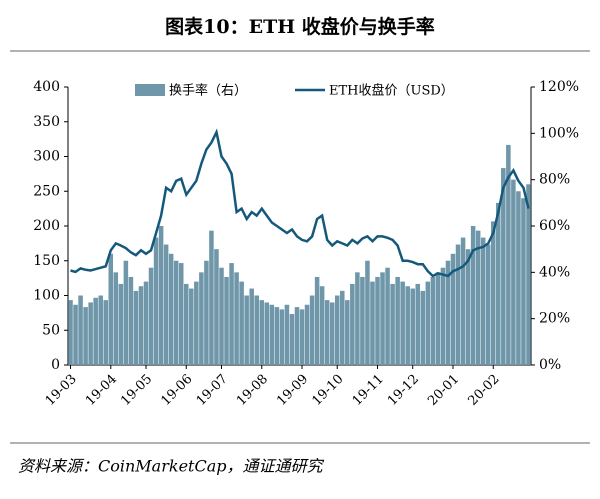  Describe the element at coordinates (391, 91) in the screenshot. I see `legend-label: ETH收盘价（USD）` at that location.